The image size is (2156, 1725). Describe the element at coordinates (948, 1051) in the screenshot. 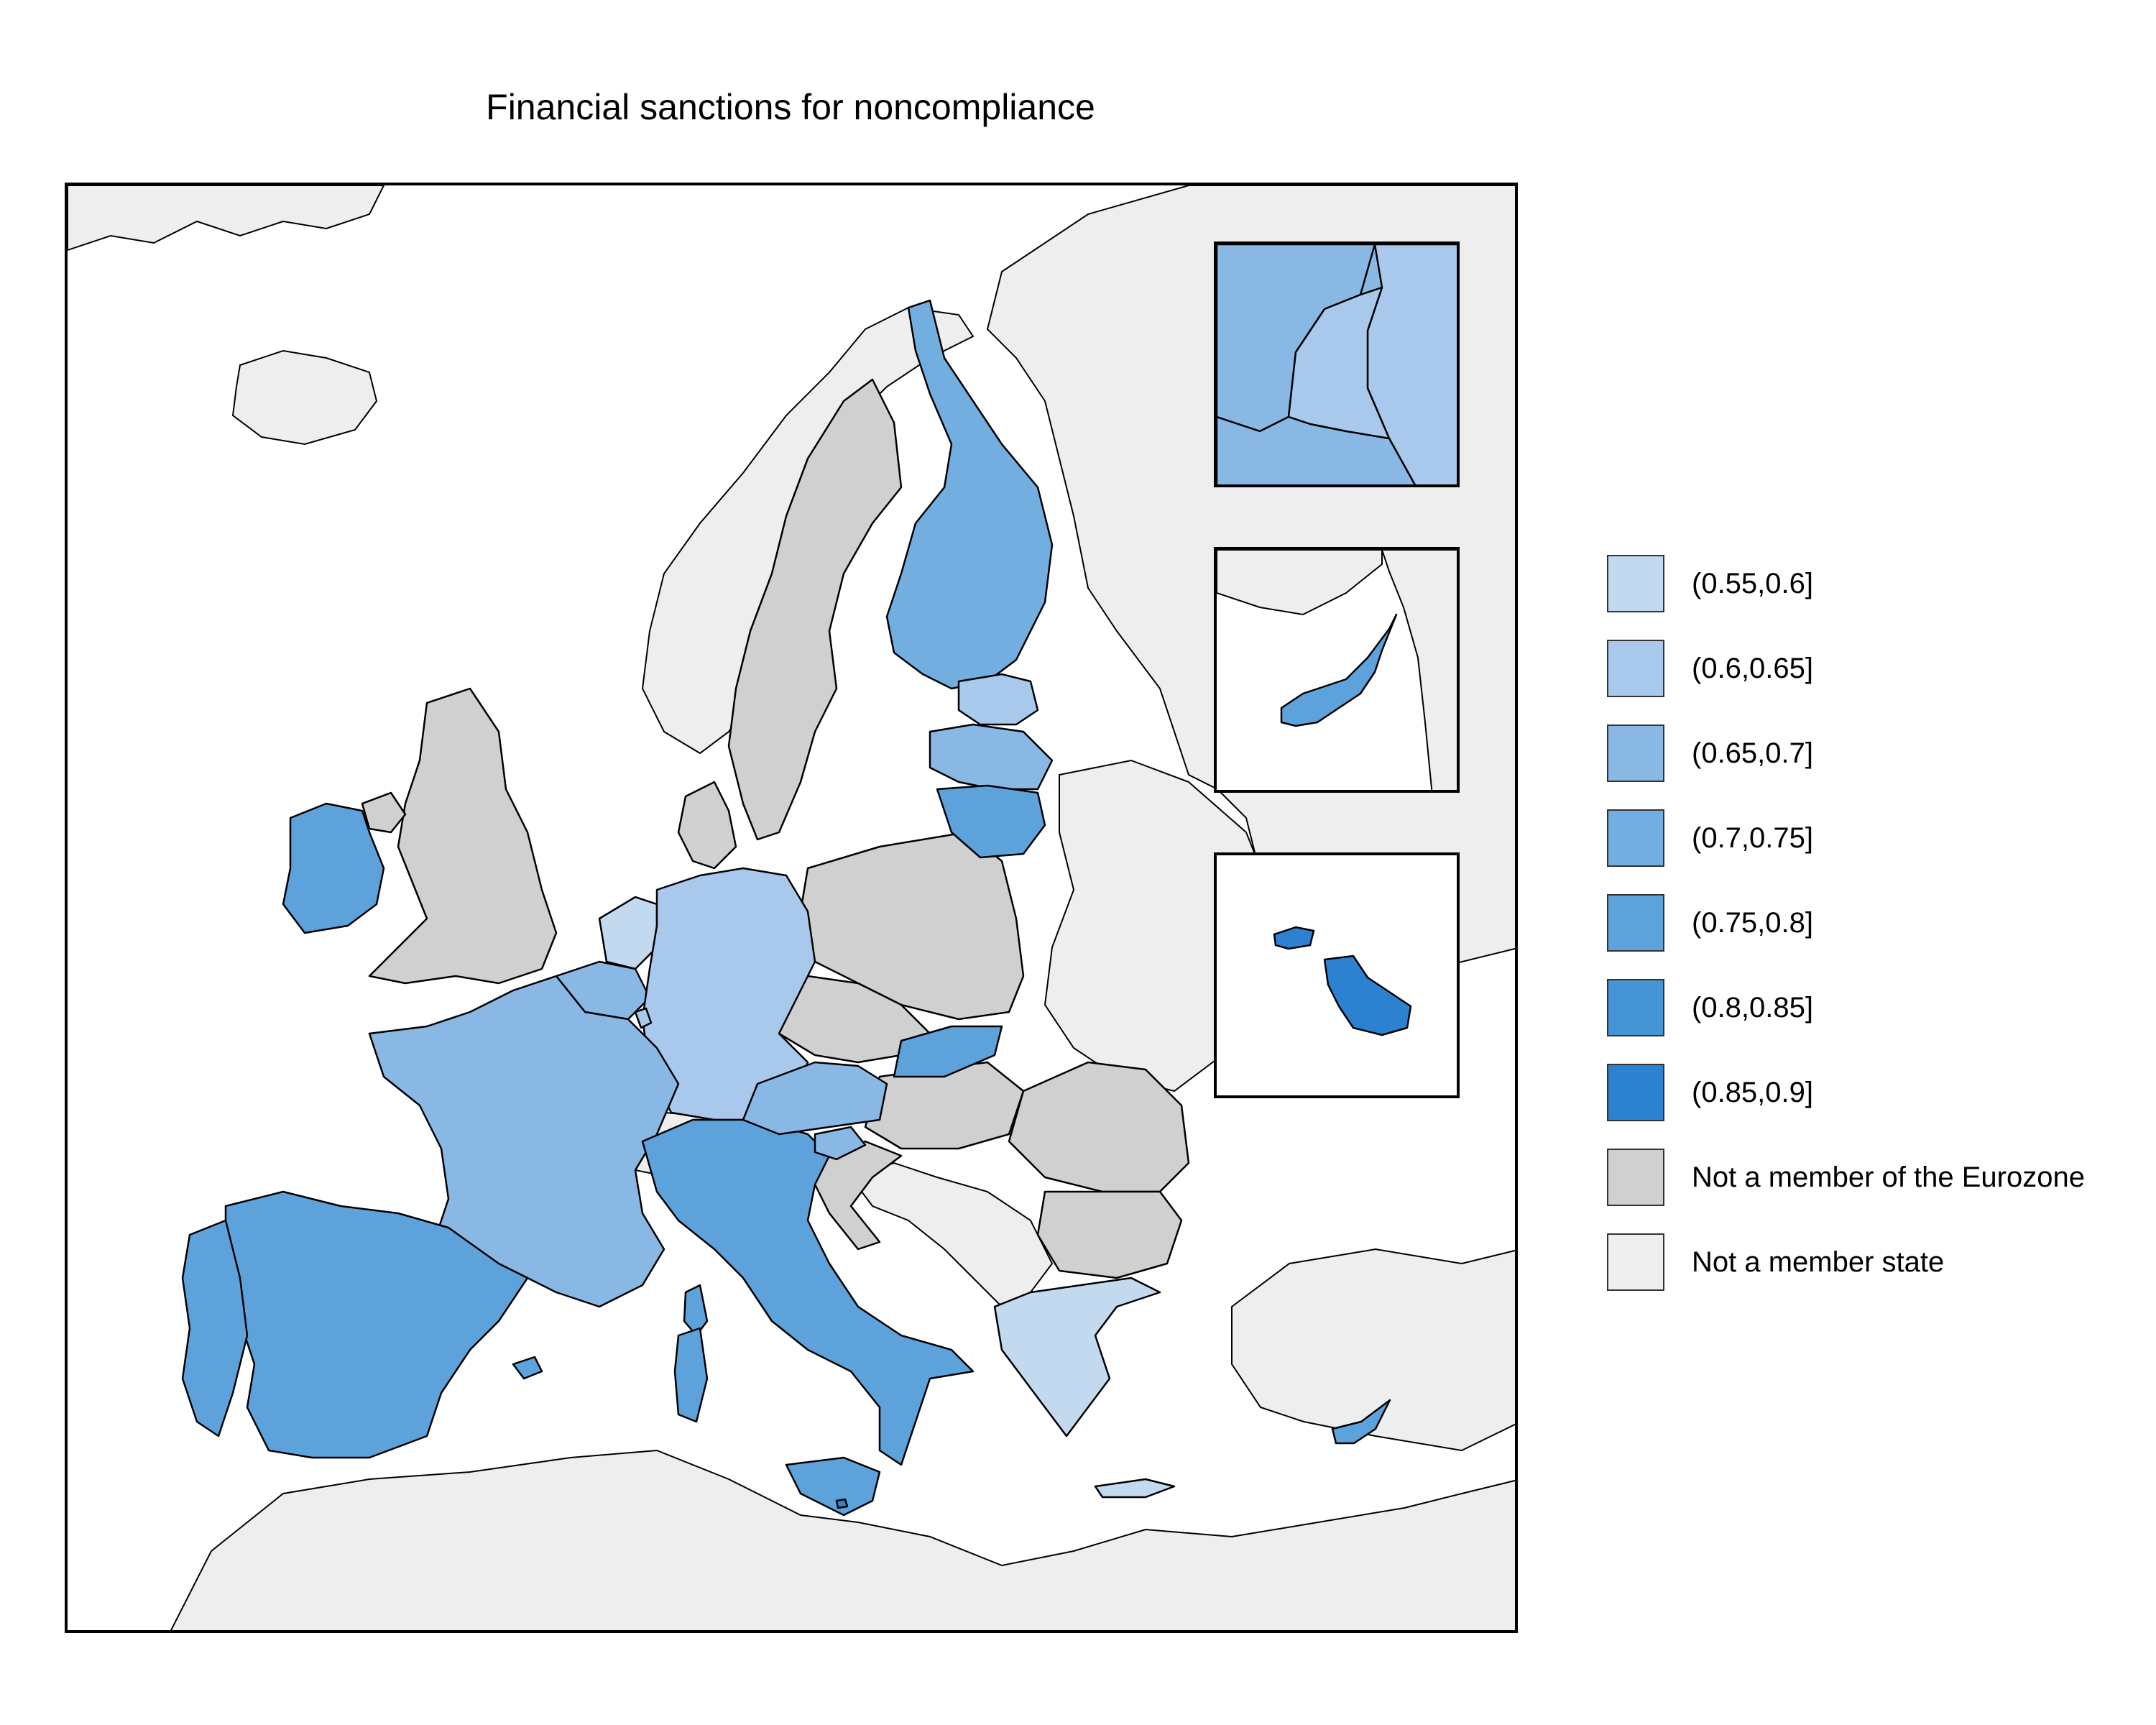

I see `region-slovakia` at that location.